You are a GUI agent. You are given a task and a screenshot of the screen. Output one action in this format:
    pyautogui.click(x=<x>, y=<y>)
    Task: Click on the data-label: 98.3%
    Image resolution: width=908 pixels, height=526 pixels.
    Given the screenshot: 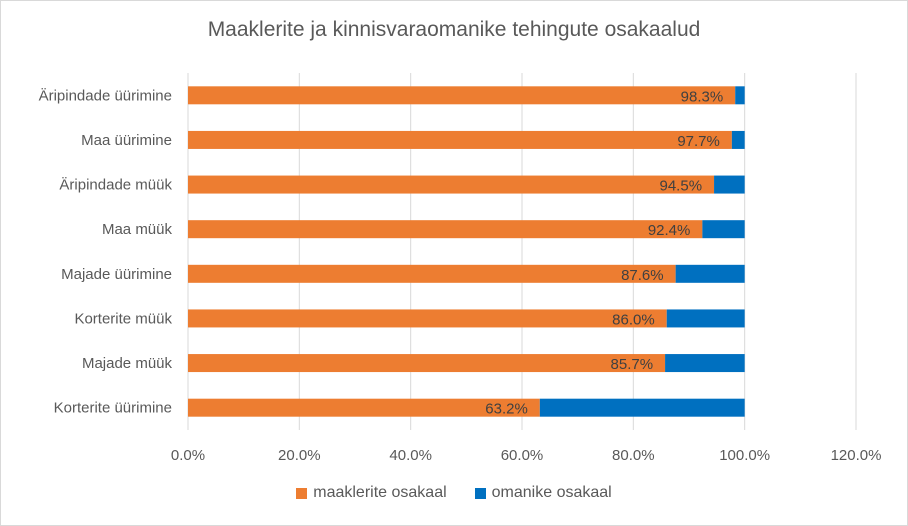 What is the action you would take?
    pyautogui.click(x=702, y=96)
    